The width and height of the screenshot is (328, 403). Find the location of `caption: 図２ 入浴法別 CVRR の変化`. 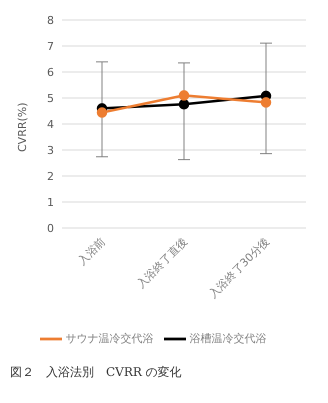

caption: 図２ 入浴法別 CVRR の変化 is located at coordinates (96, 372).